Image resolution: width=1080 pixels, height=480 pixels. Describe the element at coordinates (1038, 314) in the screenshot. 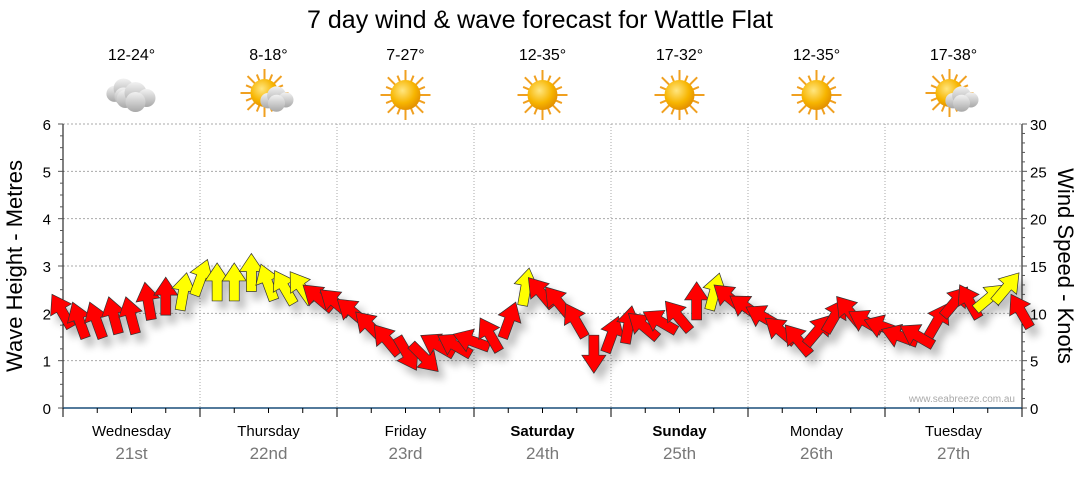

I see `right-tick-label: 10` at that location.